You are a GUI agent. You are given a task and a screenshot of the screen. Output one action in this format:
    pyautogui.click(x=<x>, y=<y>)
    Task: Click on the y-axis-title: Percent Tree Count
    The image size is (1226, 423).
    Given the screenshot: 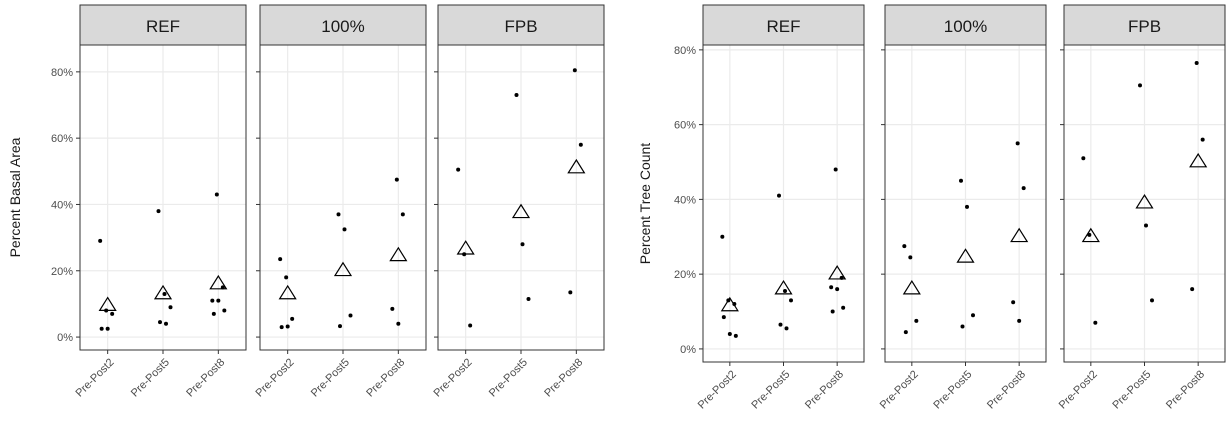 What is the action you would take?
    pyautogui.click(x=645, y=204)
    